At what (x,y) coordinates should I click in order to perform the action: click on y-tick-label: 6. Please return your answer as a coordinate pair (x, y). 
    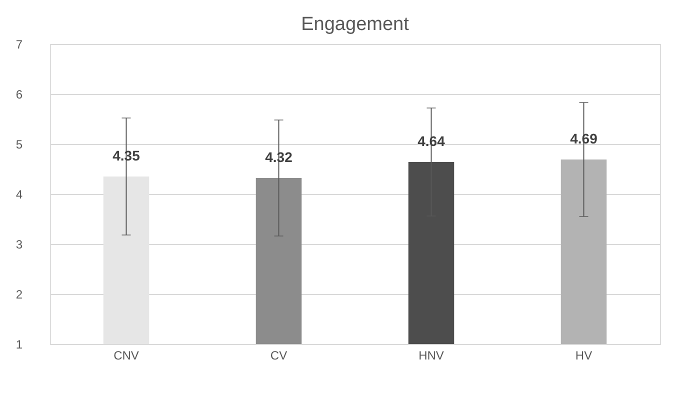
    Looking at the image, I should click on (19, 95).